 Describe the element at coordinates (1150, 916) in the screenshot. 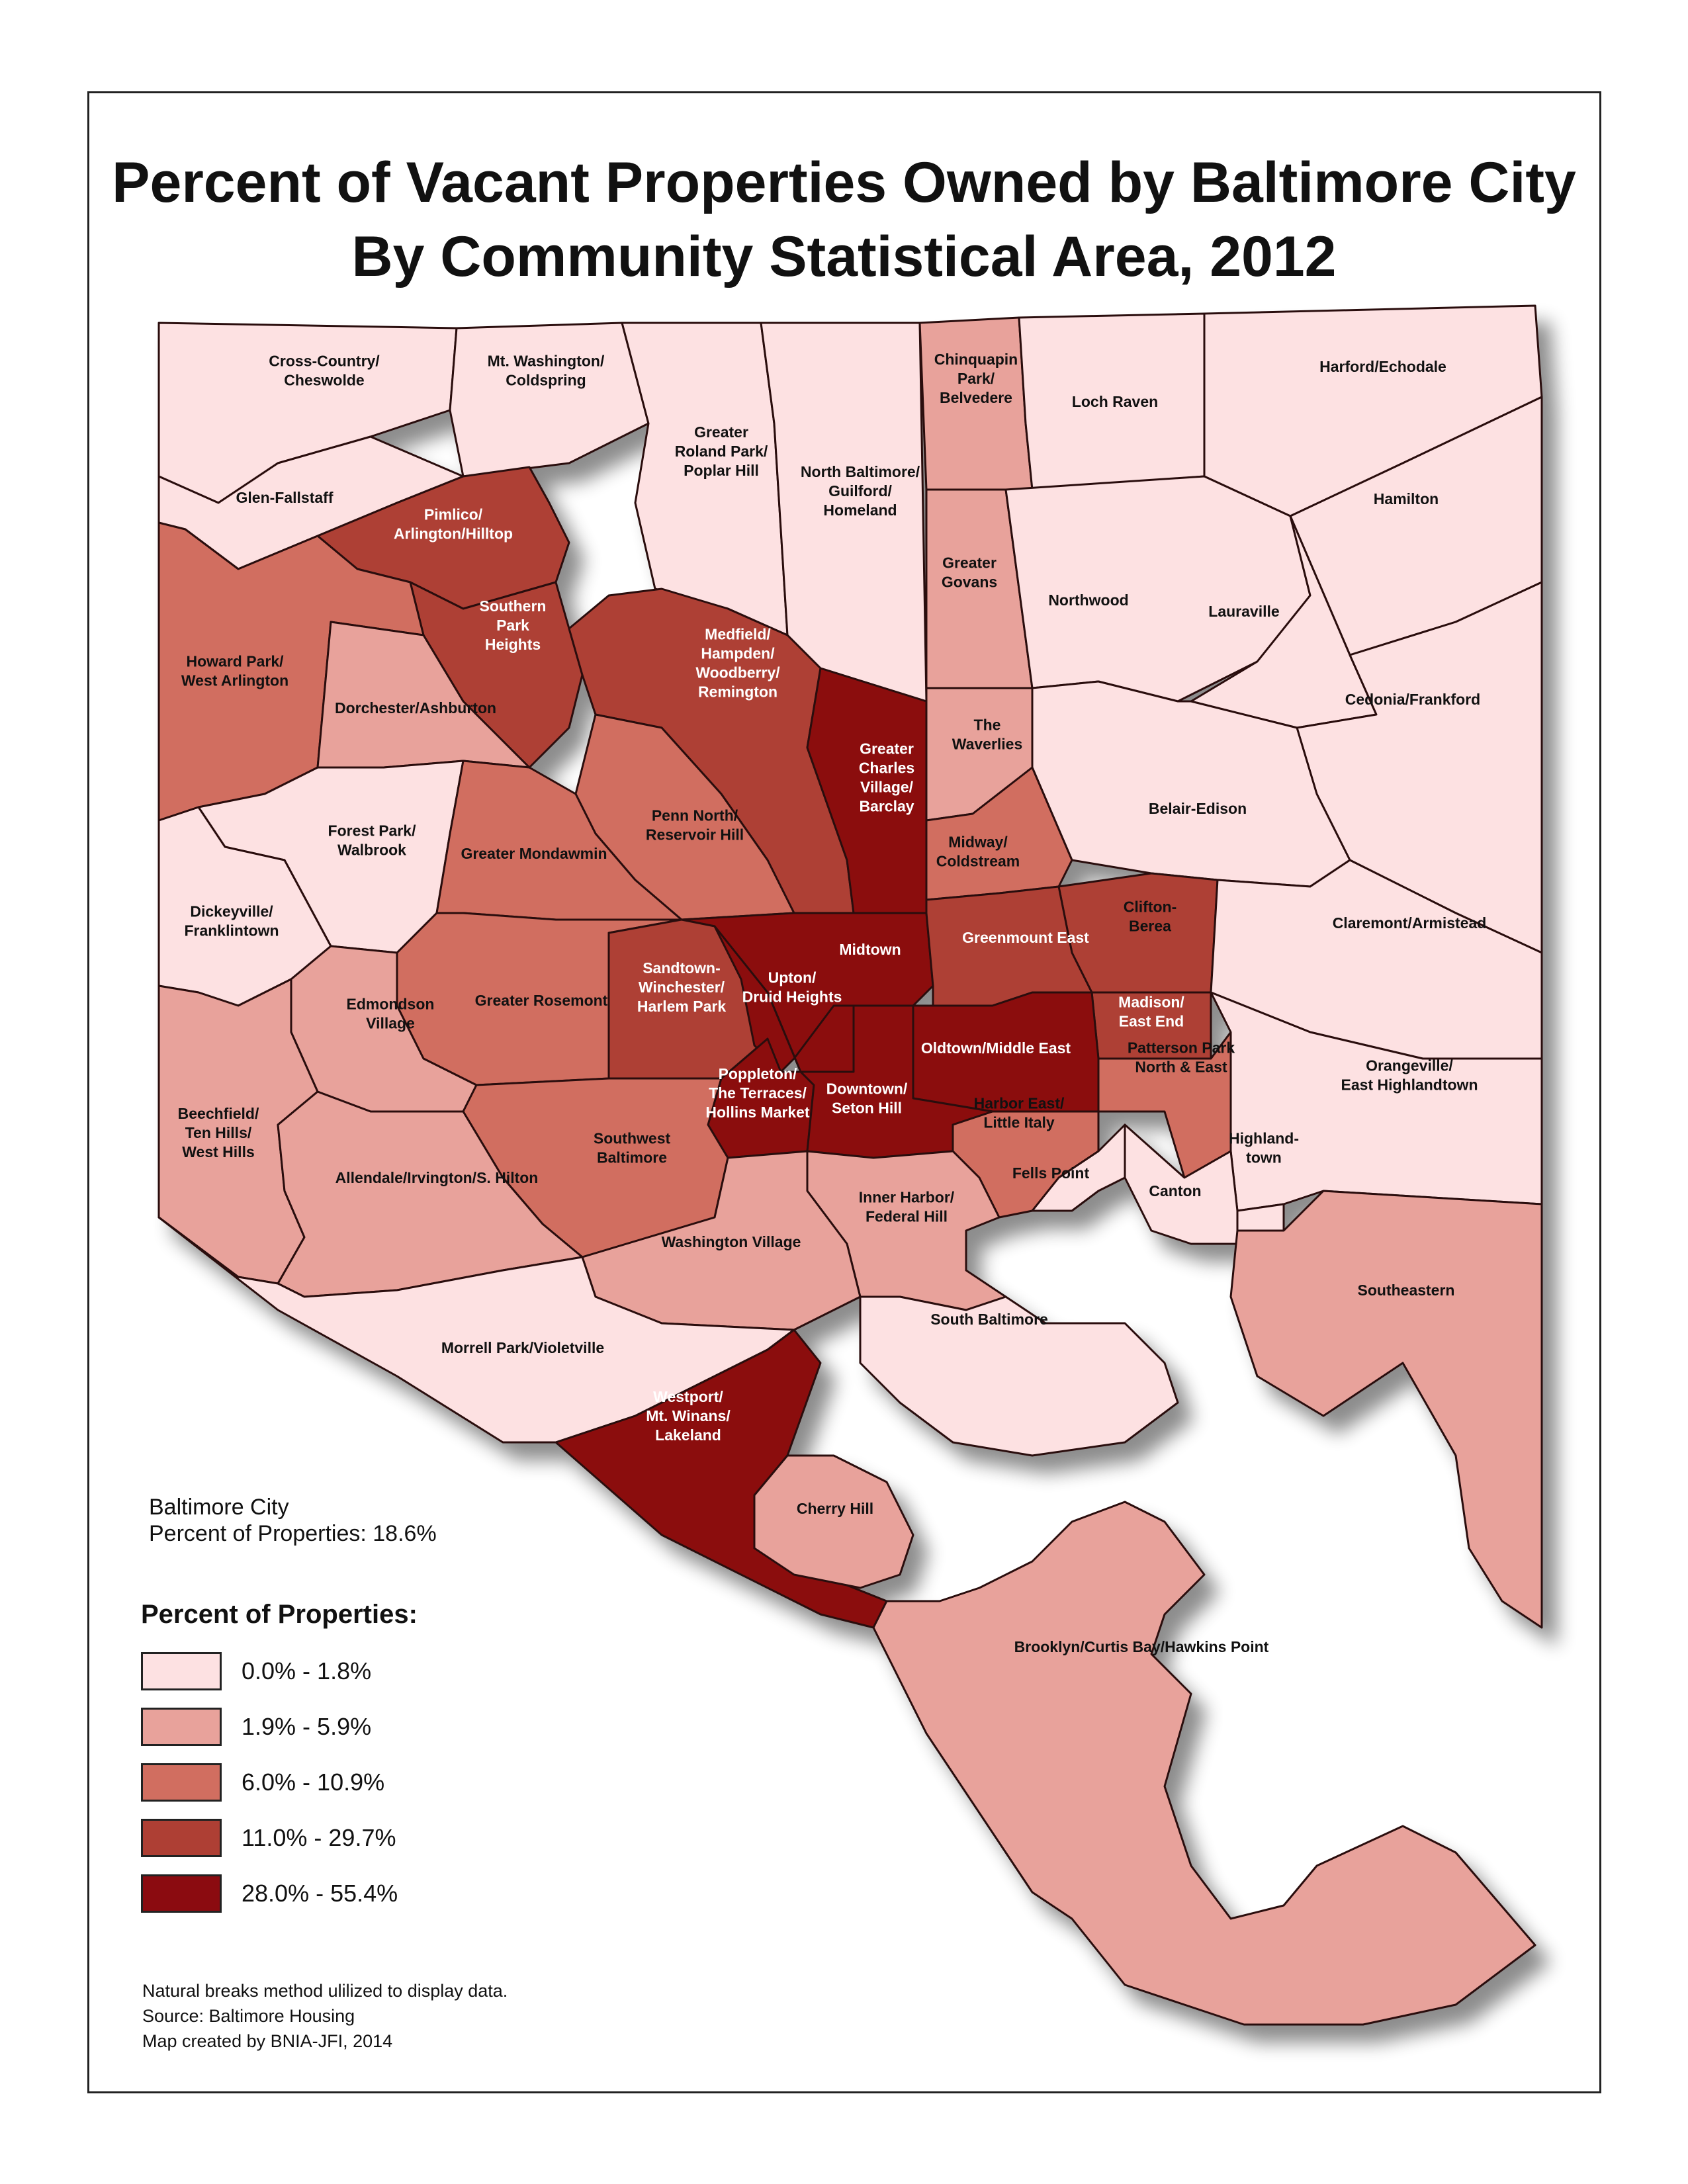

I see `label-clifton-berea: Clifton-Berea` at that location.